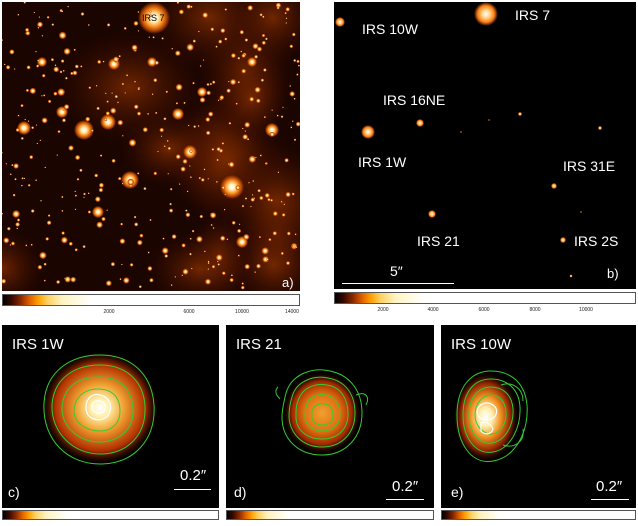 This screenshot has height=526, width=638. I want to click on panel-c-scale-label: 0.2″, so click(193, 475).